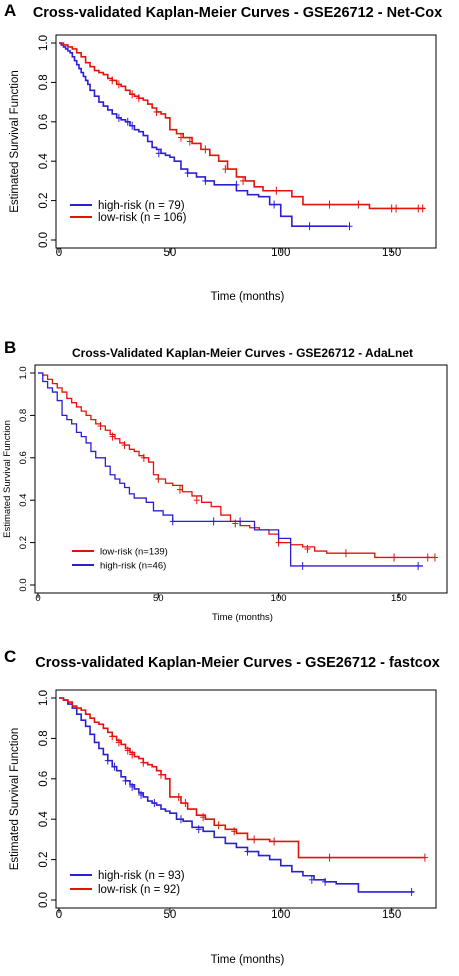 The height and width of the screenshot is (976, 459). I want to click on panel-letter-c: C, so click(10, 656).